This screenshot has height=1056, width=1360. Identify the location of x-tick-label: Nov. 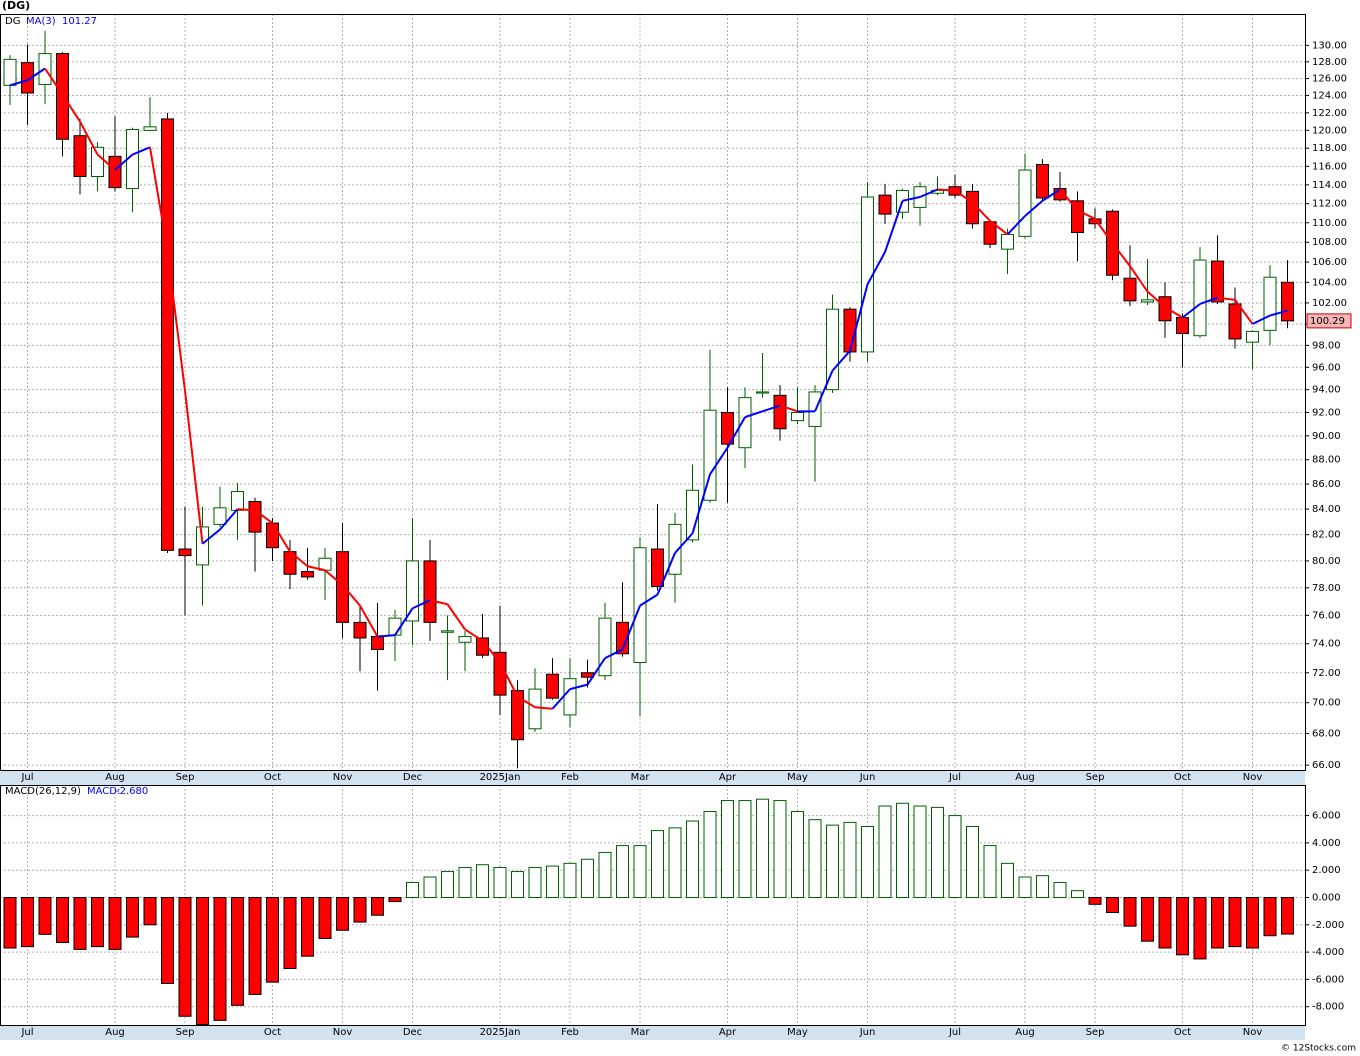
(343, 777).